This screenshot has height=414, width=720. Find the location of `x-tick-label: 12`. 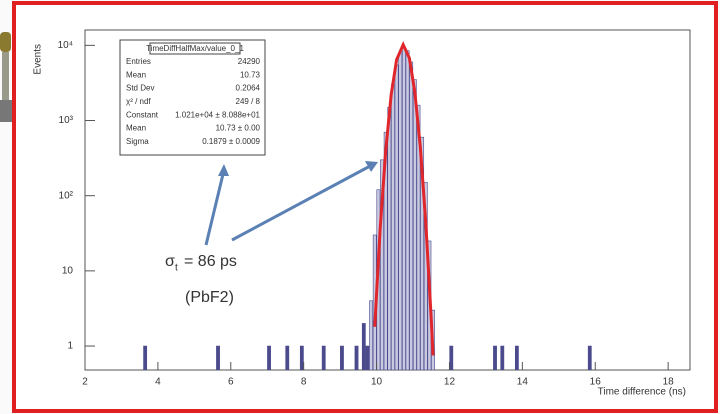

x-tick-label: 12 is located at coordinates (450, 382).